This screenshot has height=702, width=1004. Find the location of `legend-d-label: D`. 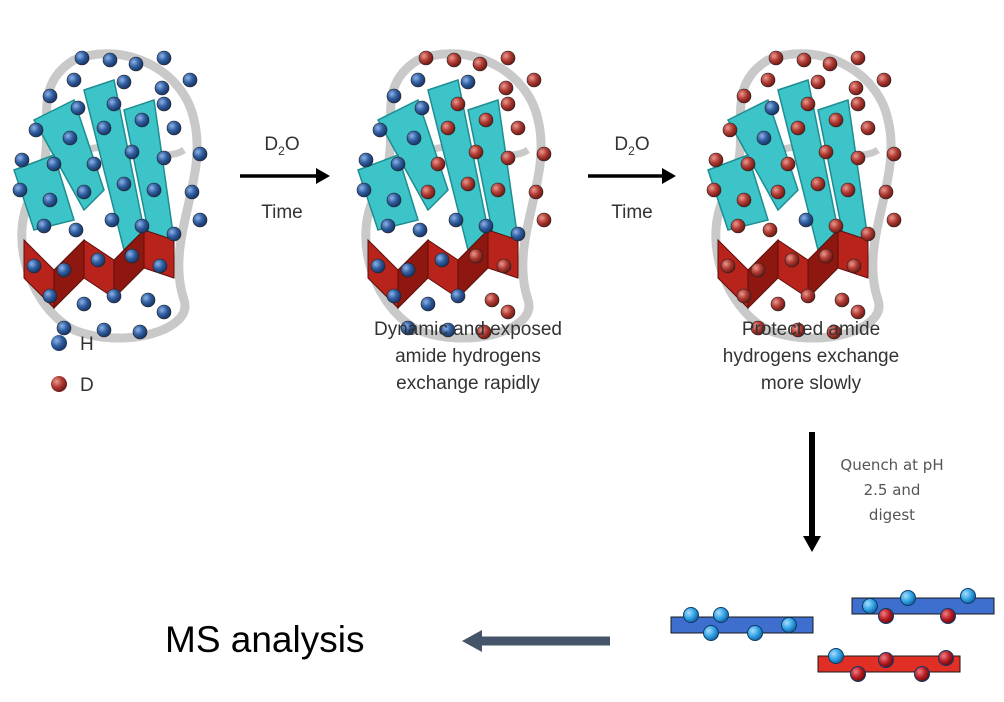

legend-d-label: D is located at coordinates (87, 385).